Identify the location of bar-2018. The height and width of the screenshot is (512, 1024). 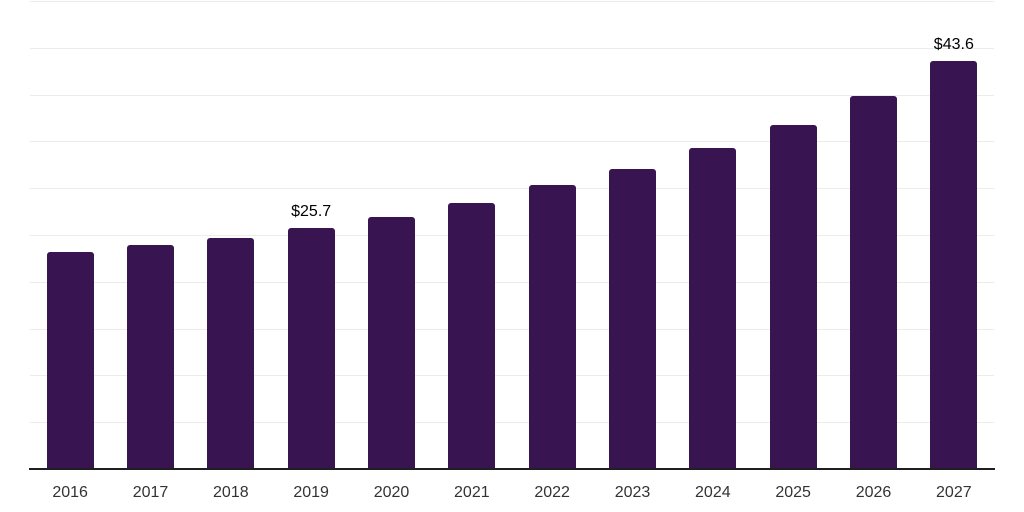
(231, 353).